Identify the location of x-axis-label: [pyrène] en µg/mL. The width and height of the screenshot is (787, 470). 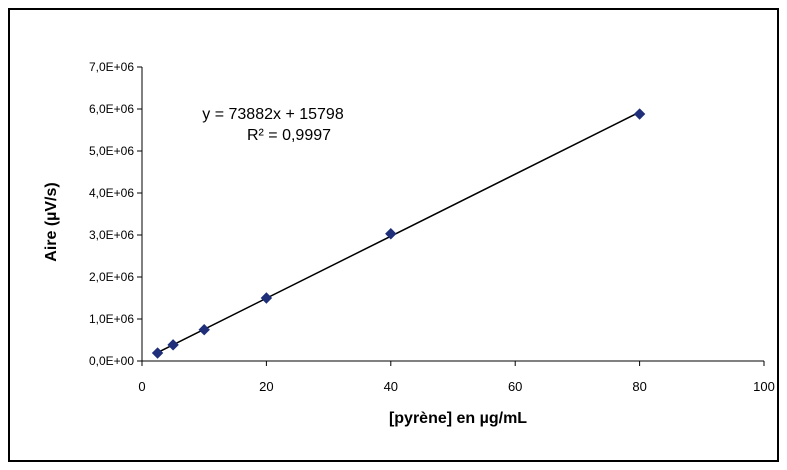
(458, 418).